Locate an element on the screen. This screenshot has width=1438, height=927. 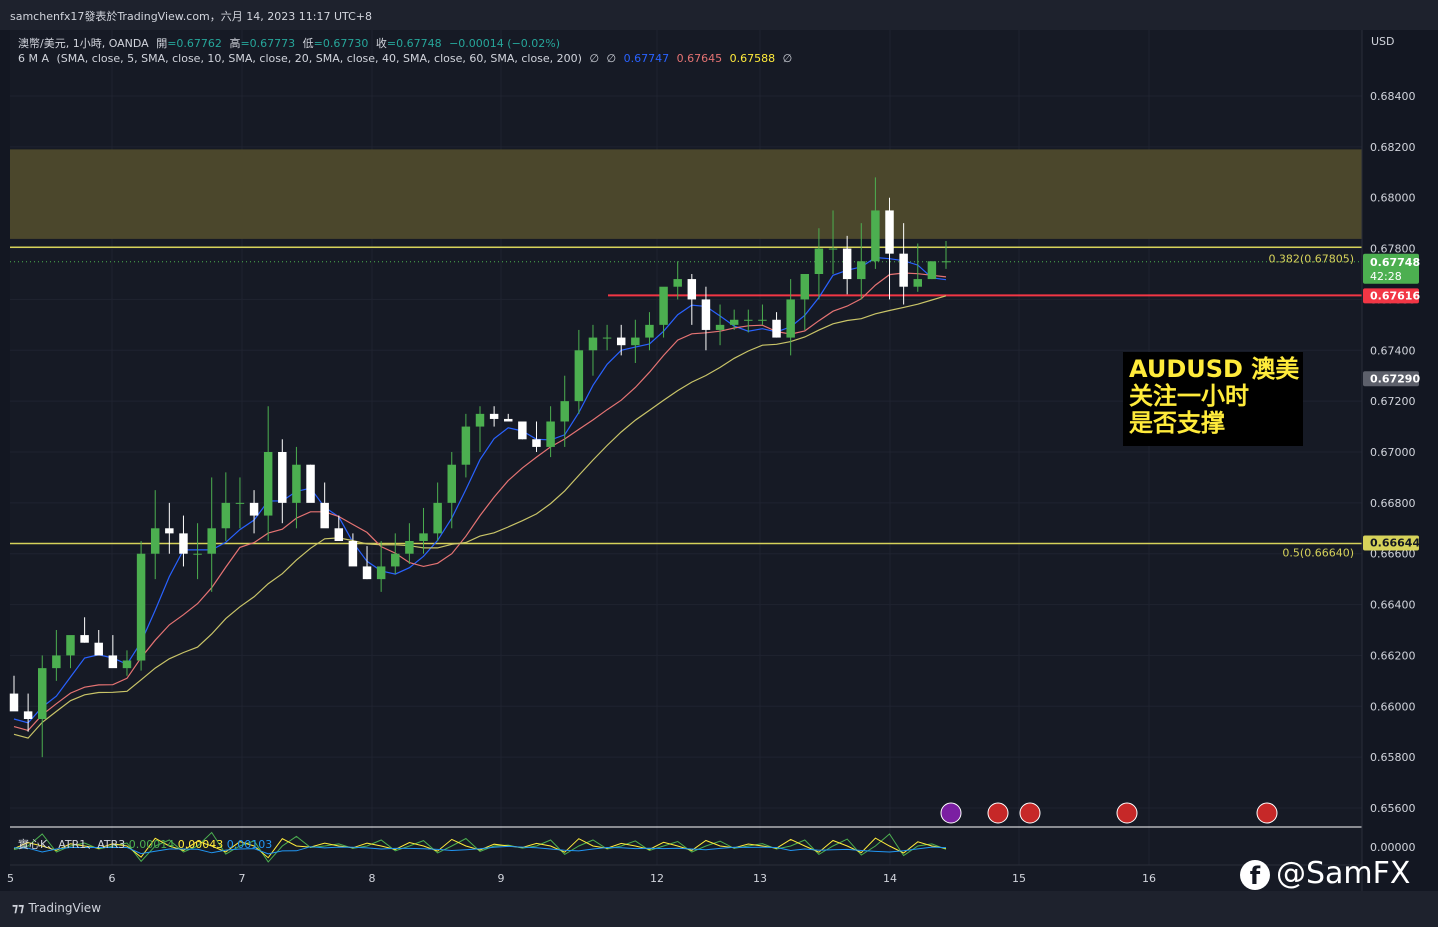
price-tick-label: 0.66600 is located at coordinates (1393, 554).